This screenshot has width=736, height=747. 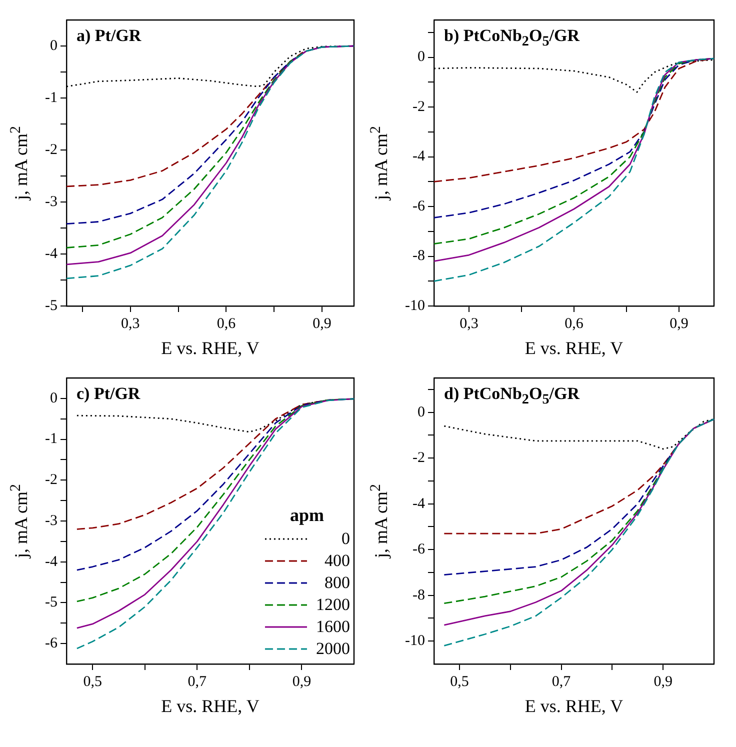 I want to click on legend-label: 2000, so click(x=332, y=649).